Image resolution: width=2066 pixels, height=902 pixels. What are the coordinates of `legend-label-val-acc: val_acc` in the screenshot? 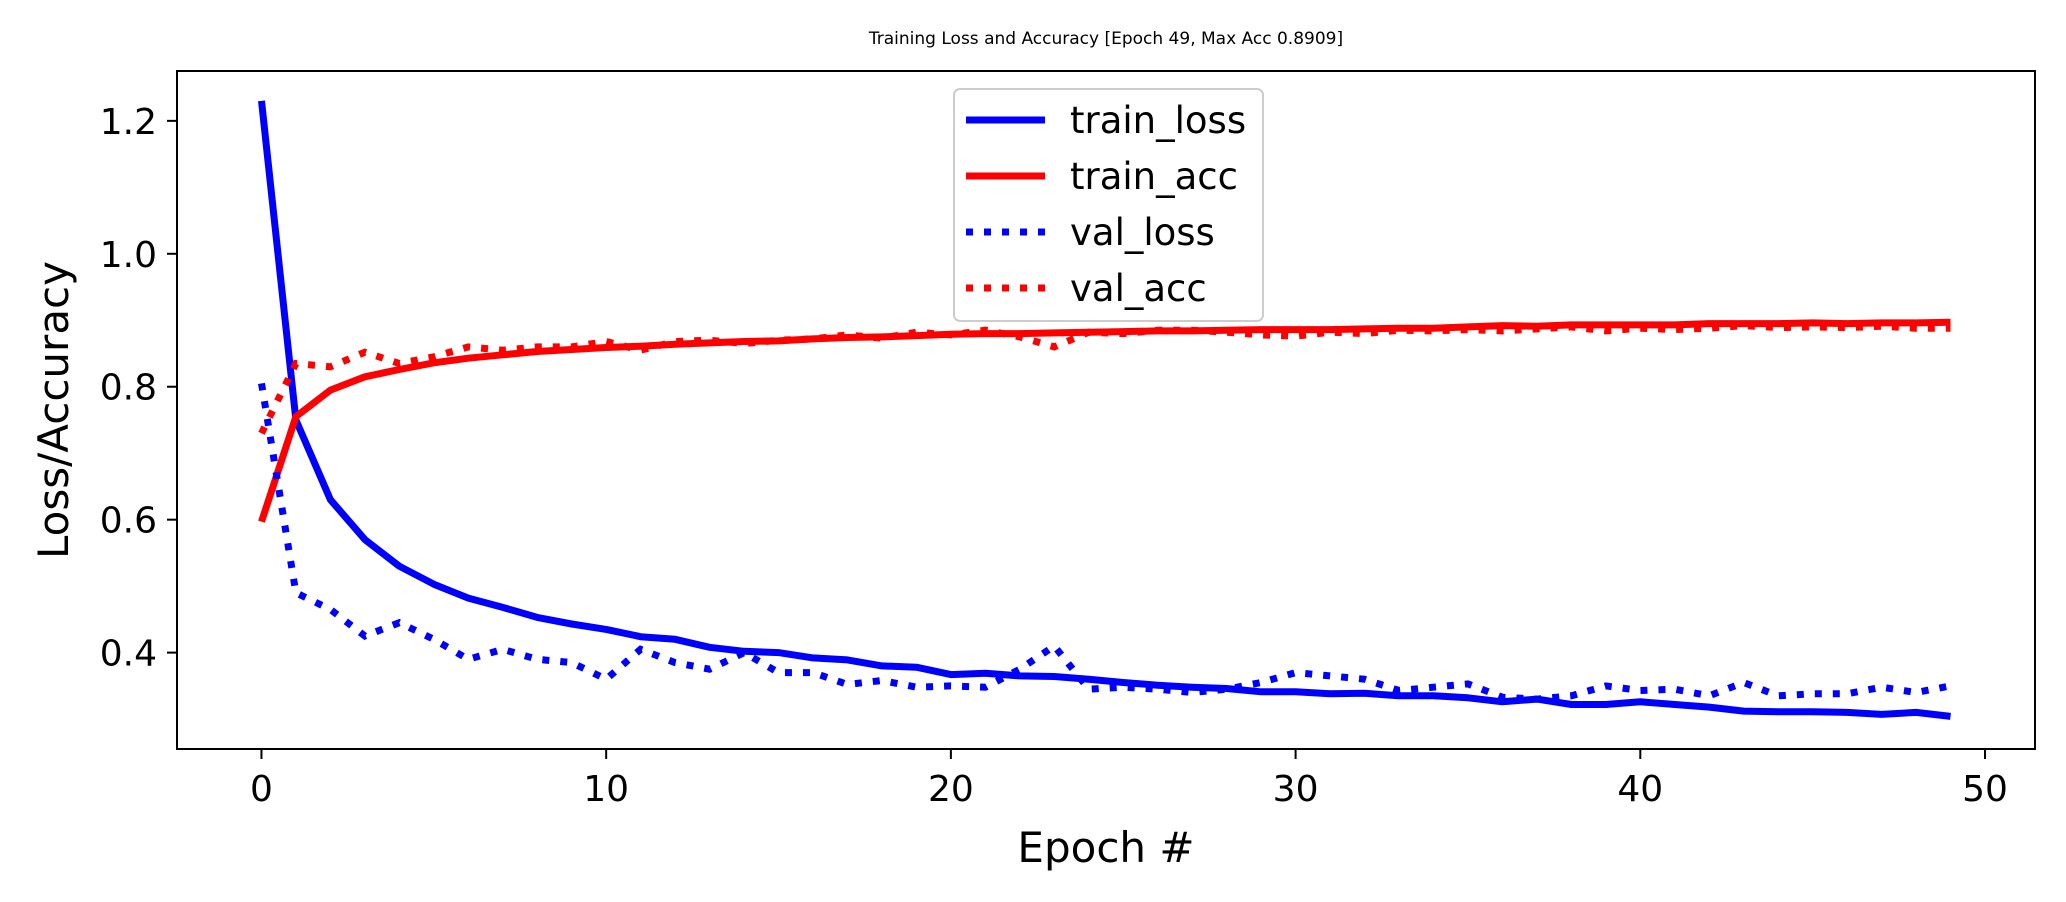 It's located at (1138, 288).